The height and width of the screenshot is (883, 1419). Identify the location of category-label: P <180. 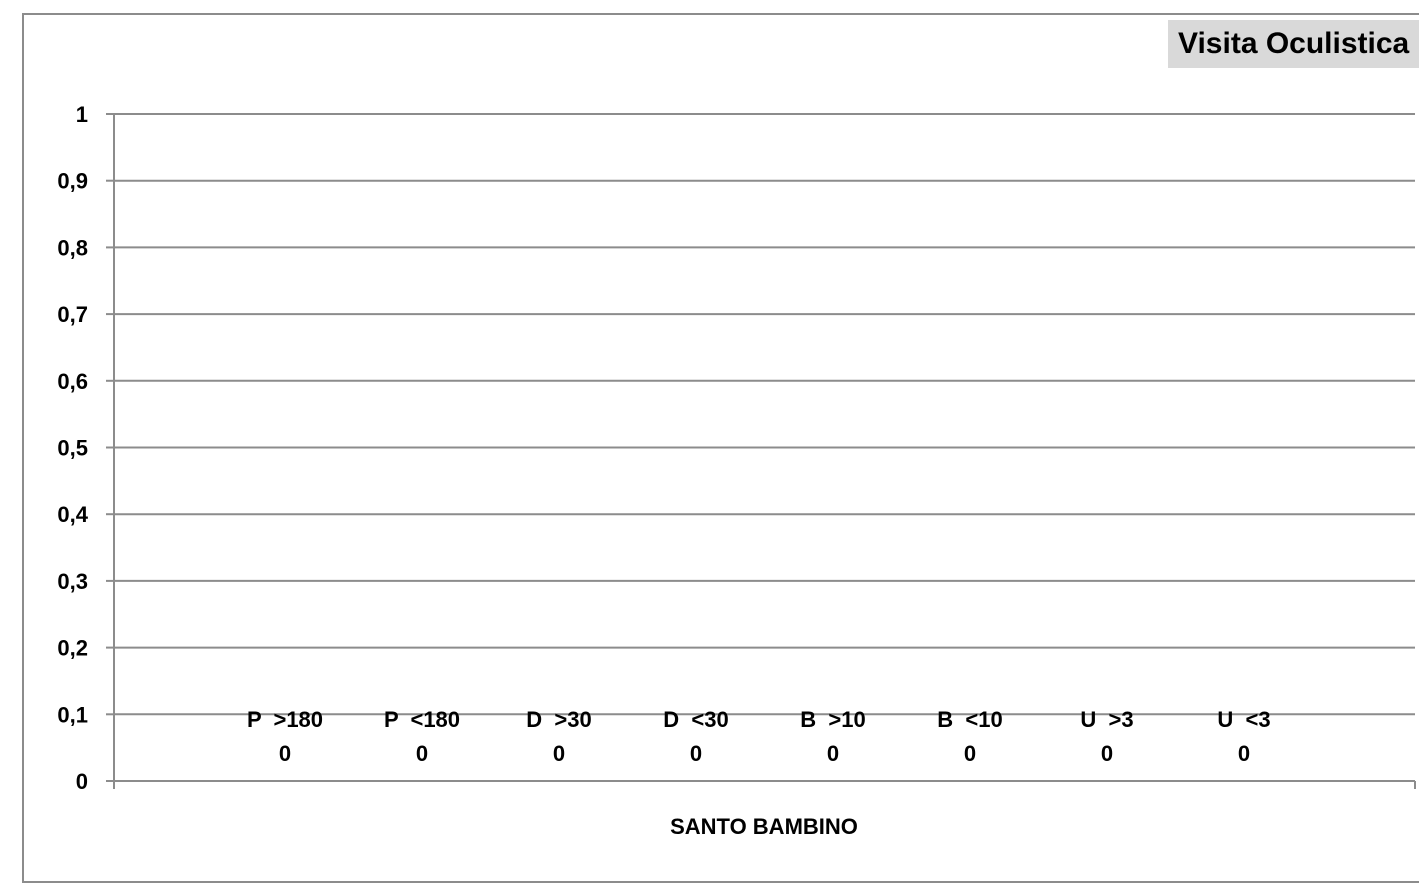
(422, 719).